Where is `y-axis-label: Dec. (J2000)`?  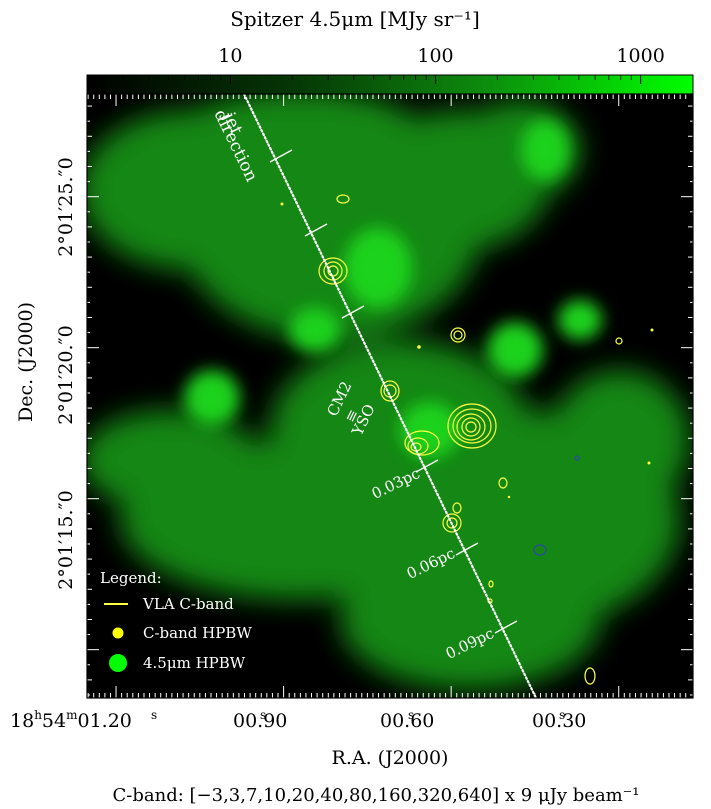
y-axis-label: Dec. (J2000) is located at coordinates (26, 362).